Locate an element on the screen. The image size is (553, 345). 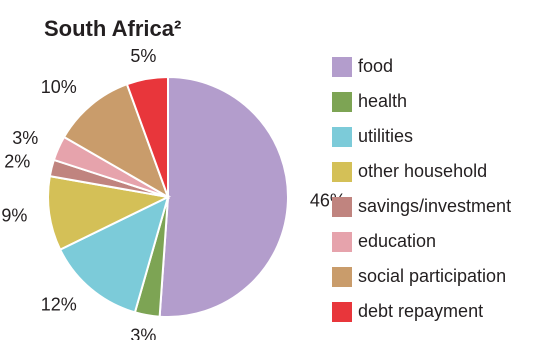
legend-label: health is located at coordinates (382, 101).